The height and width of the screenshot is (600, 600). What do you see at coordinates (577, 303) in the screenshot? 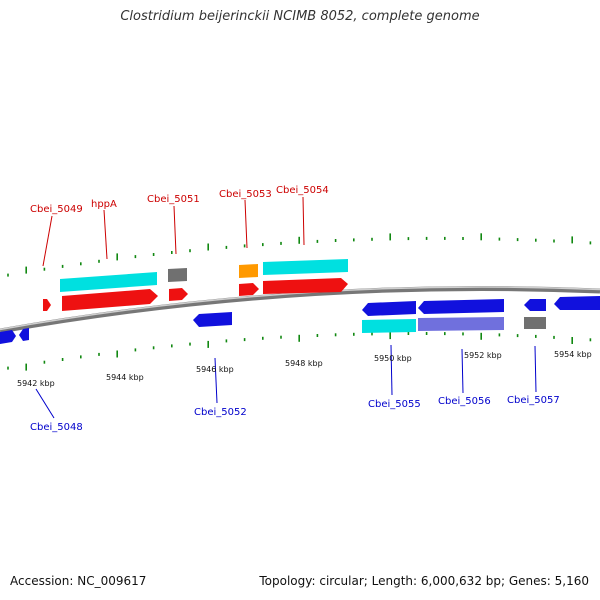
I see `feature-right-edge-cds` at bounding box center [577, 303].